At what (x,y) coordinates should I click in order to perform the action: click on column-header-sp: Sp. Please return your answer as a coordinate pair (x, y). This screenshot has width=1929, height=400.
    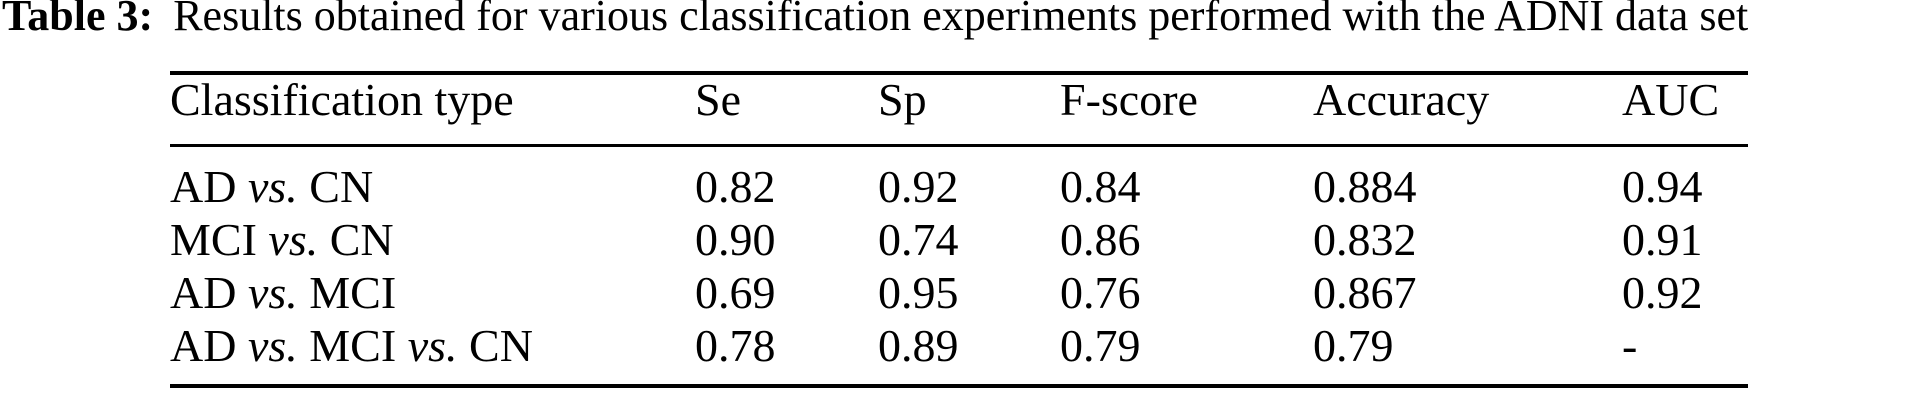
    Looking at the image, I should click on (969, 110).